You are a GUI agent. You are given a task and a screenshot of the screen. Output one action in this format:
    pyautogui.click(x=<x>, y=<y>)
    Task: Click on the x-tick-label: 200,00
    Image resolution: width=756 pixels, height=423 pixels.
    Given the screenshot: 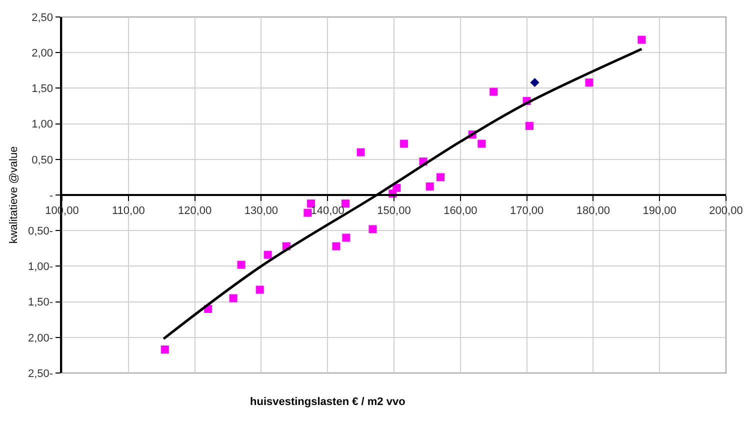 What is the action you would take?
    pyautogui.click(x=726, y=210)
    